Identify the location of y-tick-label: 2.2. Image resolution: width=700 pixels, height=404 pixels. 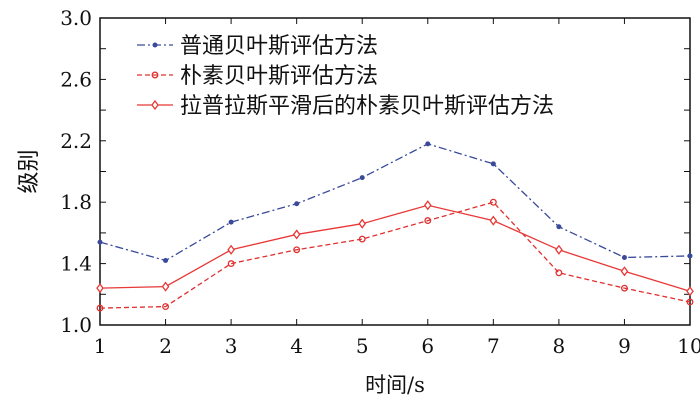
(76, 141).